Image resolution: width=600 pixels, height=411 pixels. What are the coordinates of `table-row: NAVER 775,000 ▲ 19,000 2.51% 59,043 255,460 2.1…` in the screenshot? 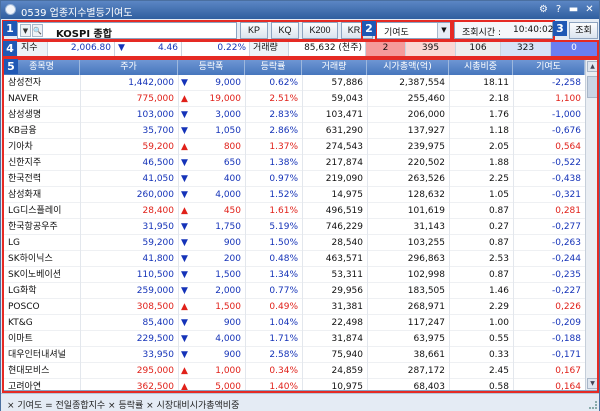 It's located at (294, 99).